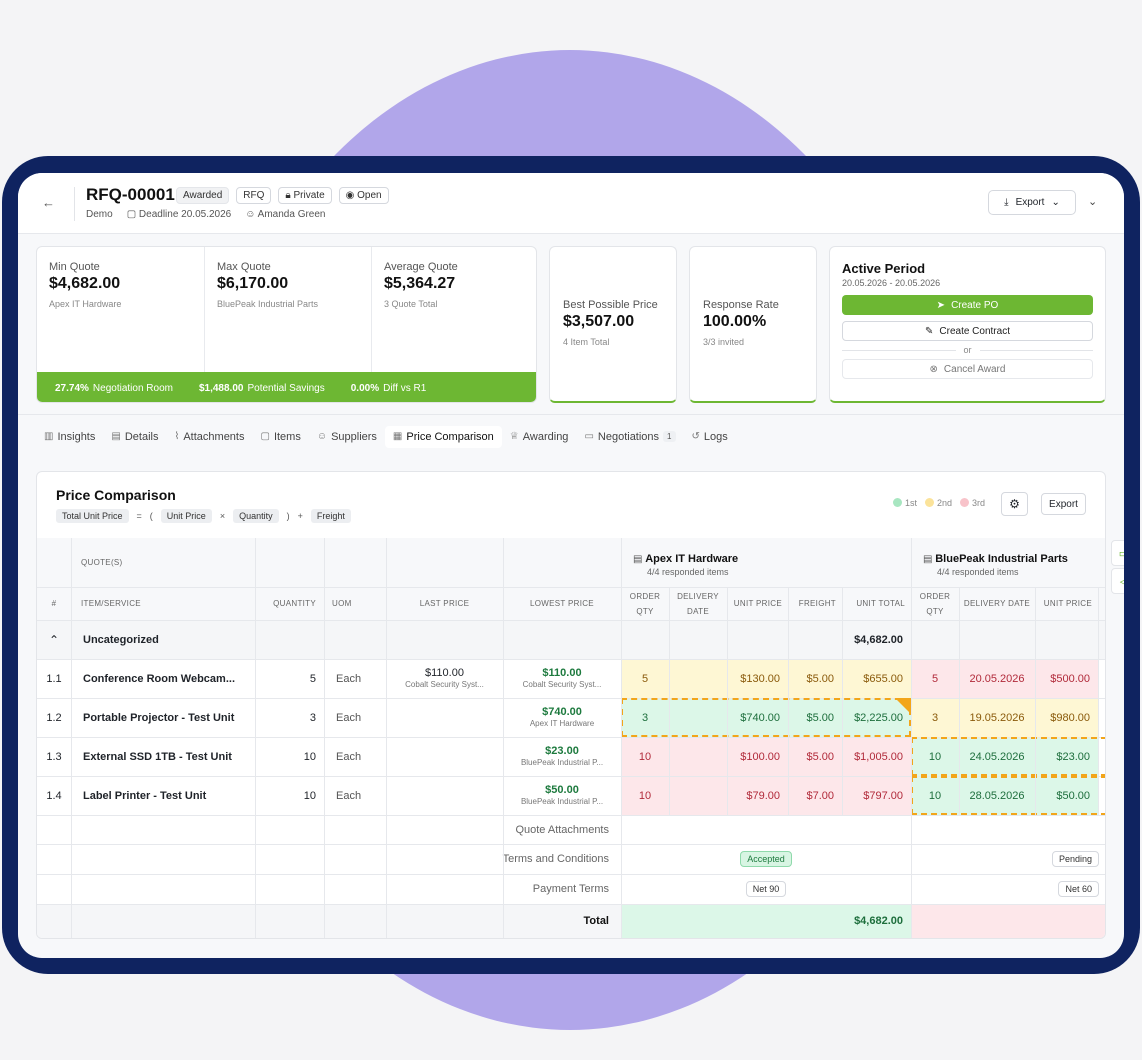 This screenshot has width=1142, height=1060. Describe the element at coordinates (935, 756) in the screenshot. I see `blue-order-qty: 10` at that location.